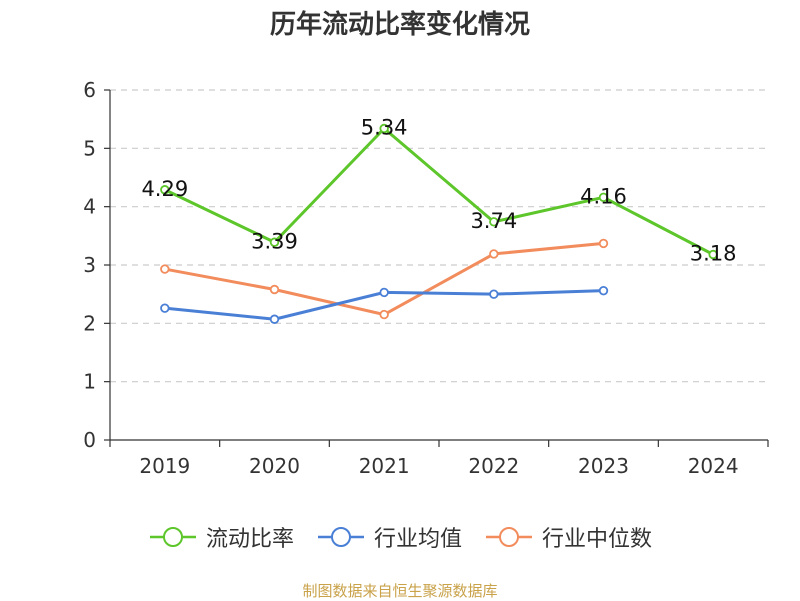 The width and height of the screenshot is (800, 601). I want to click on y-tick-label: 3, so click(89, 265).